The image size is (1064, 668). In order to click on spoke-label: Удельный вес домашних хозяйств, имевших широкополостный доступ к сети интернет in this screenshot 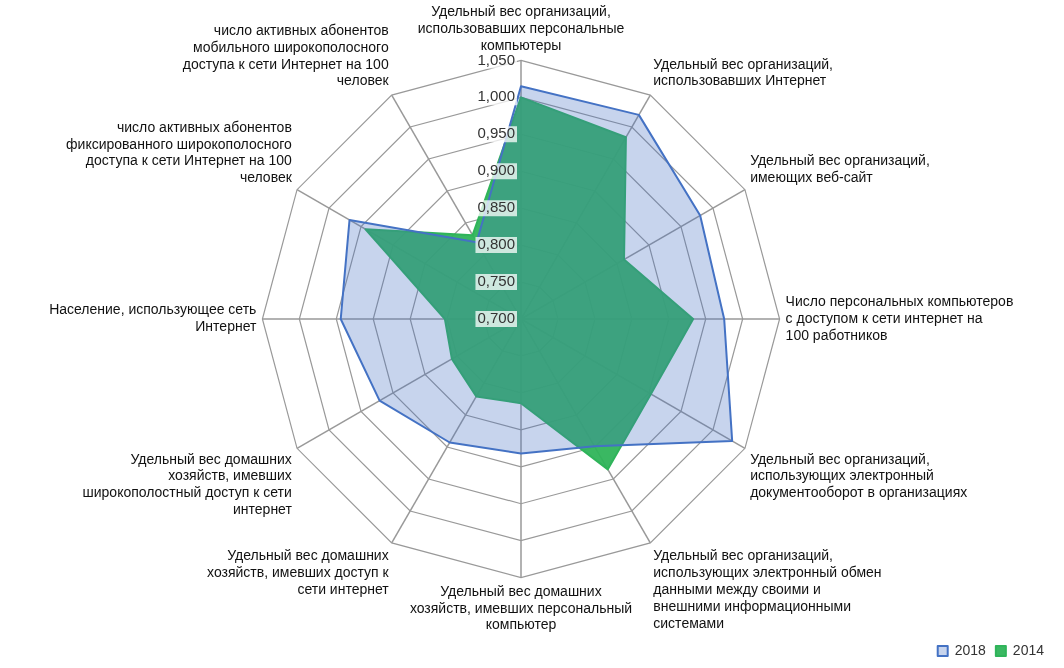, I will do `click(187, 483)`.